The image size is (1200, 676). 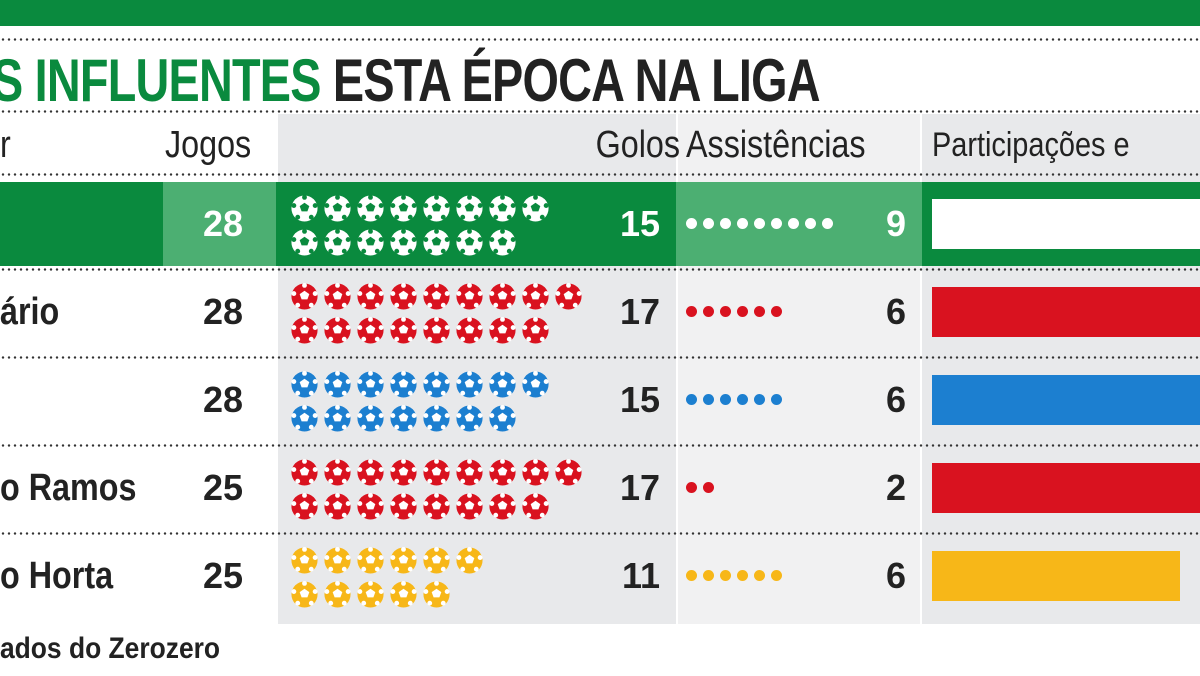 I want to click on header-player: r, so click(x=5, y=145).